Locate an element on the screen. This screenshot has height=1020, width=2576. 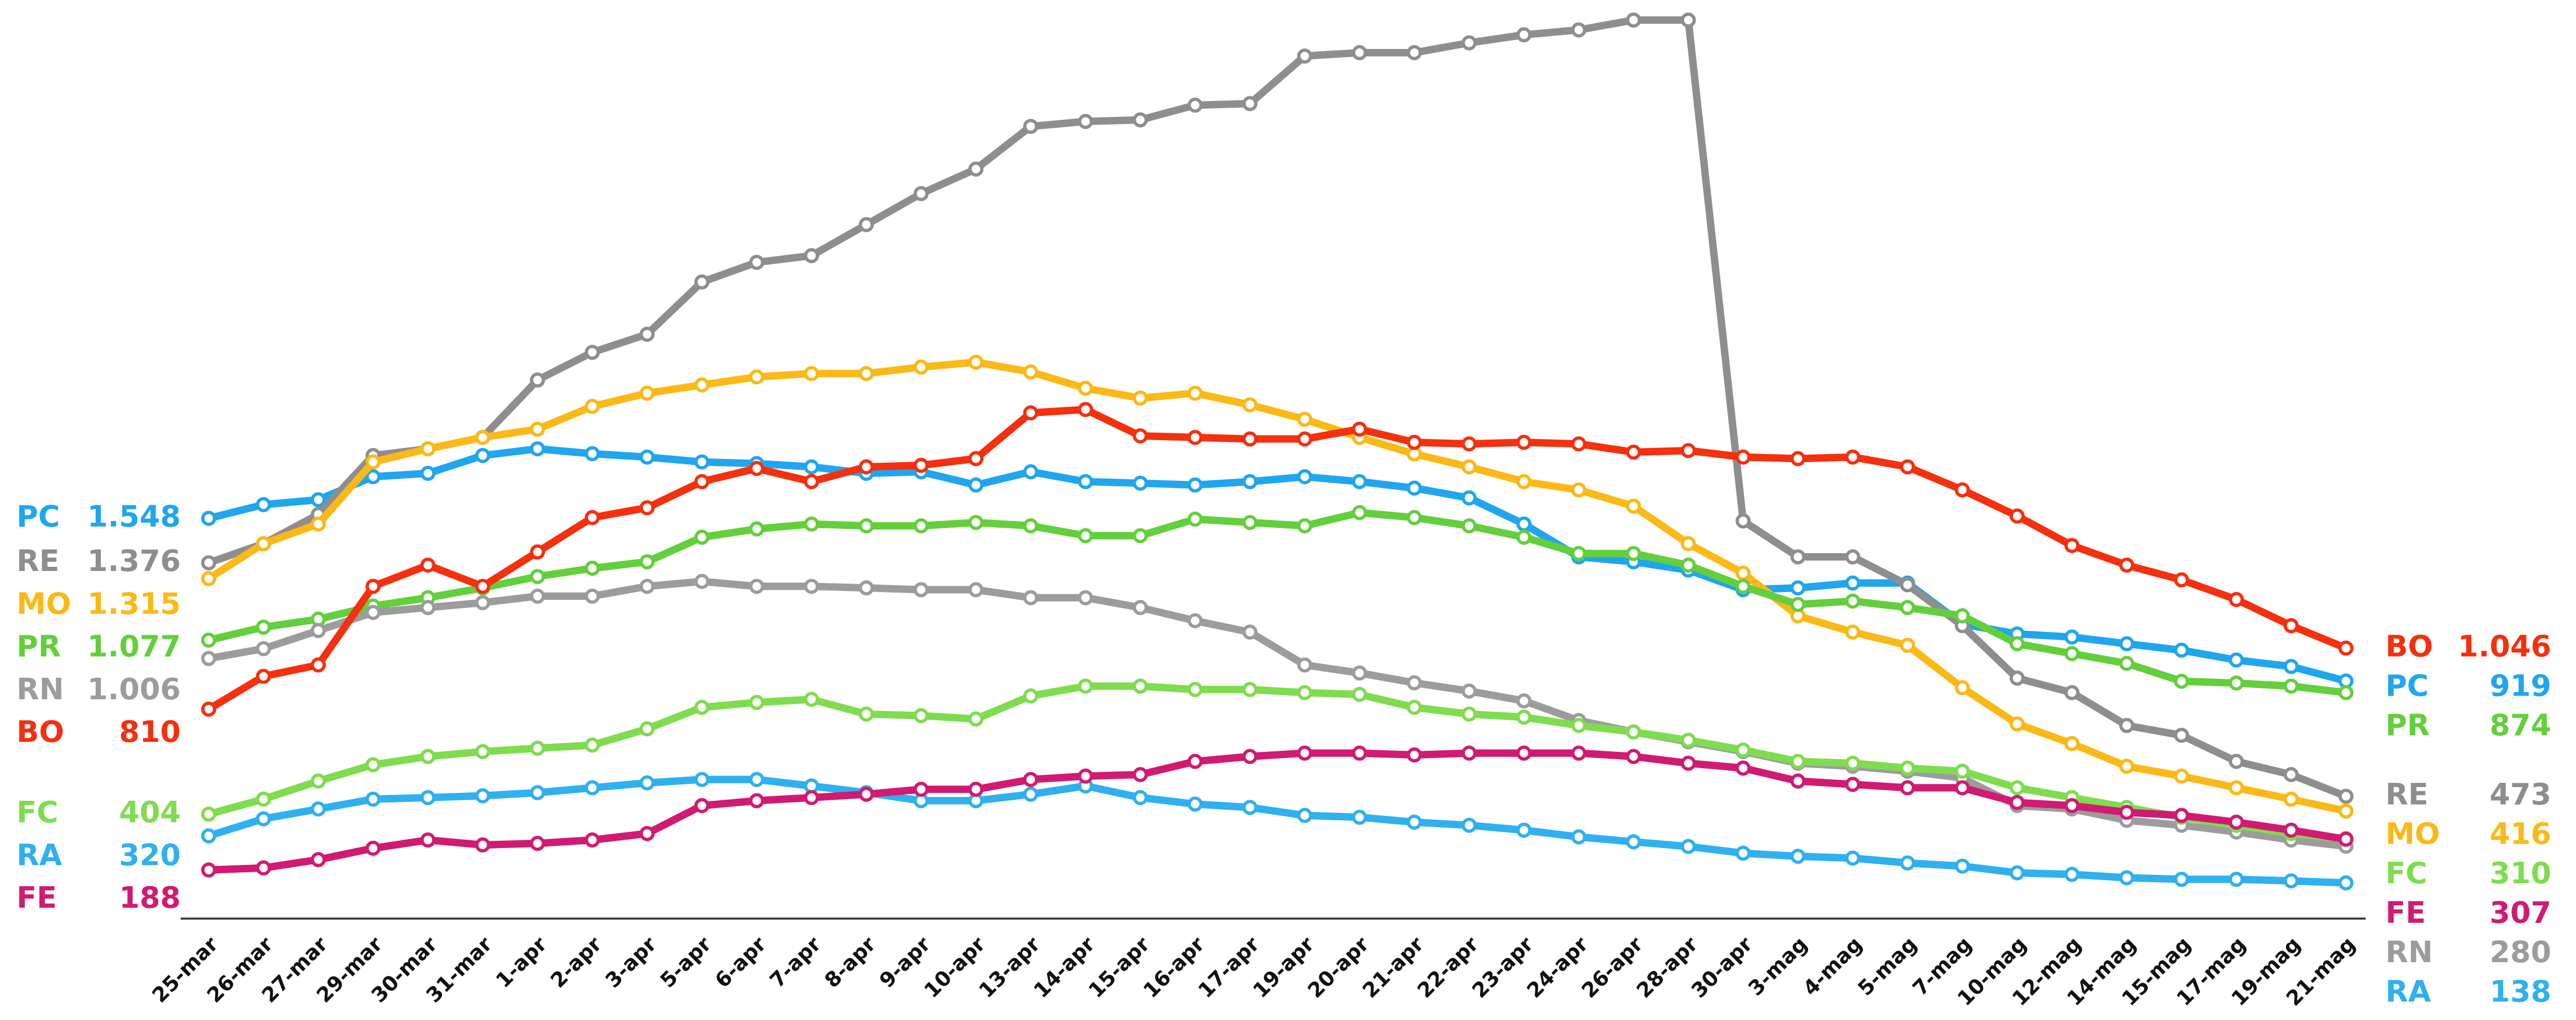
x-tick-label: 23-apr is located at coordinates (1503, 967).